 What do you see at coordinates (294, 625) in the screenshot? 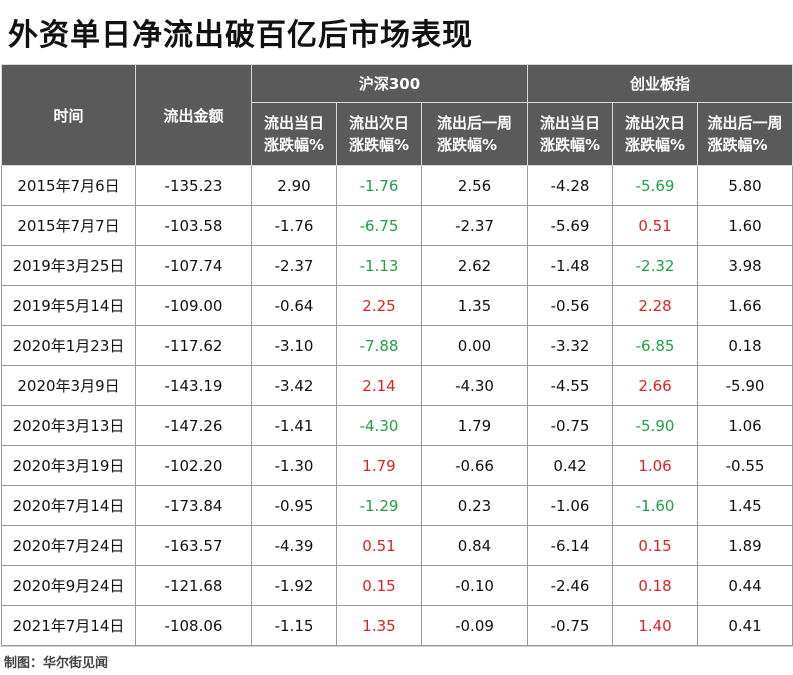
I see `cell-hs-day: -1.15` at bounding box center [294, 625].